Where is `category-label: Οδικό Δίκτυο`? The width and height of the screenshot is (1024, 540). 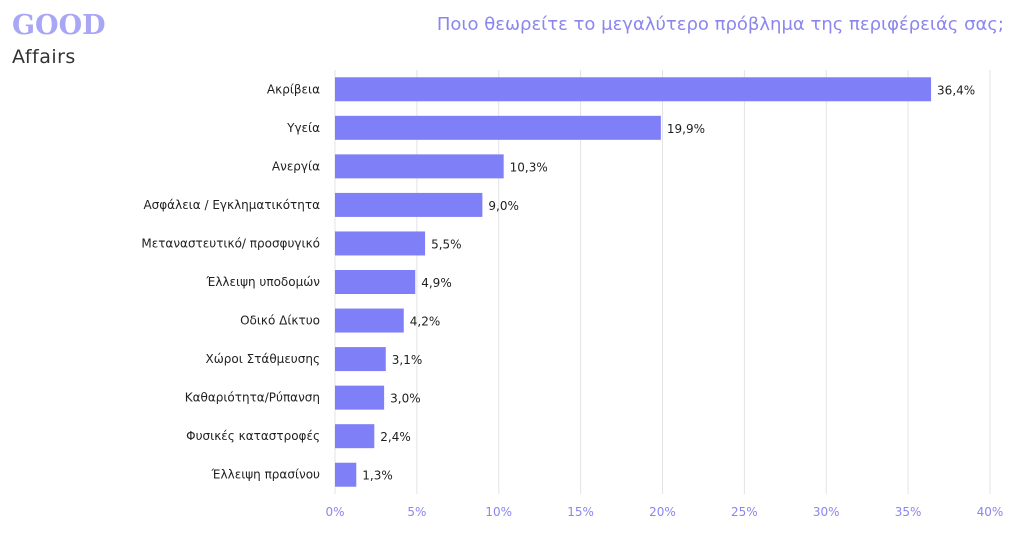 category-label: Οδικό Δίκτυο is located at coordinates (280, 321).